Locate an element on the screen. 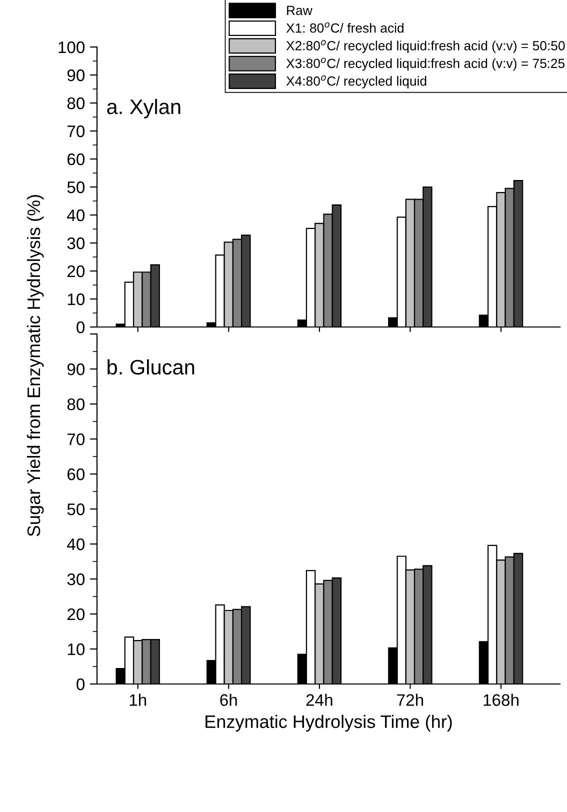 Image resolution: width=567 pixels, height=812 pixels. legend-label: X1: 80$^{o}$C/ fresh acid is located at coordinates (345, 27).